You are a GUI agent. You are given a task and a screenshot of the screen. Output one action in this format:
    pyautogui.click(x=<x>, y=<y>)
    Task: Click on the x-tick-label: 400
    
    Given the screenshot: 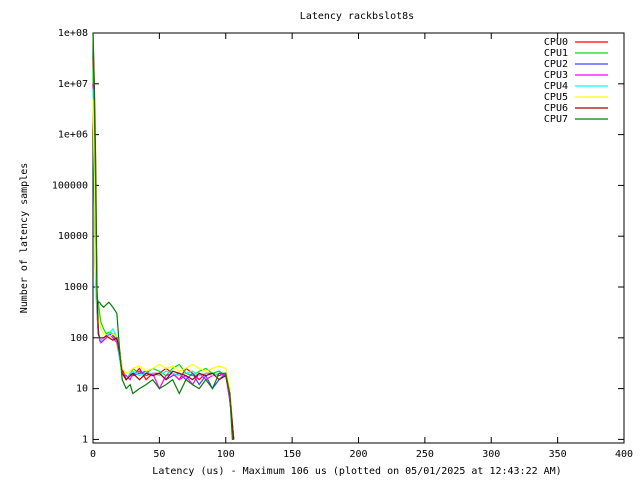 What is the action you would take?
    pyautogui.click(x=624, y=454)
    